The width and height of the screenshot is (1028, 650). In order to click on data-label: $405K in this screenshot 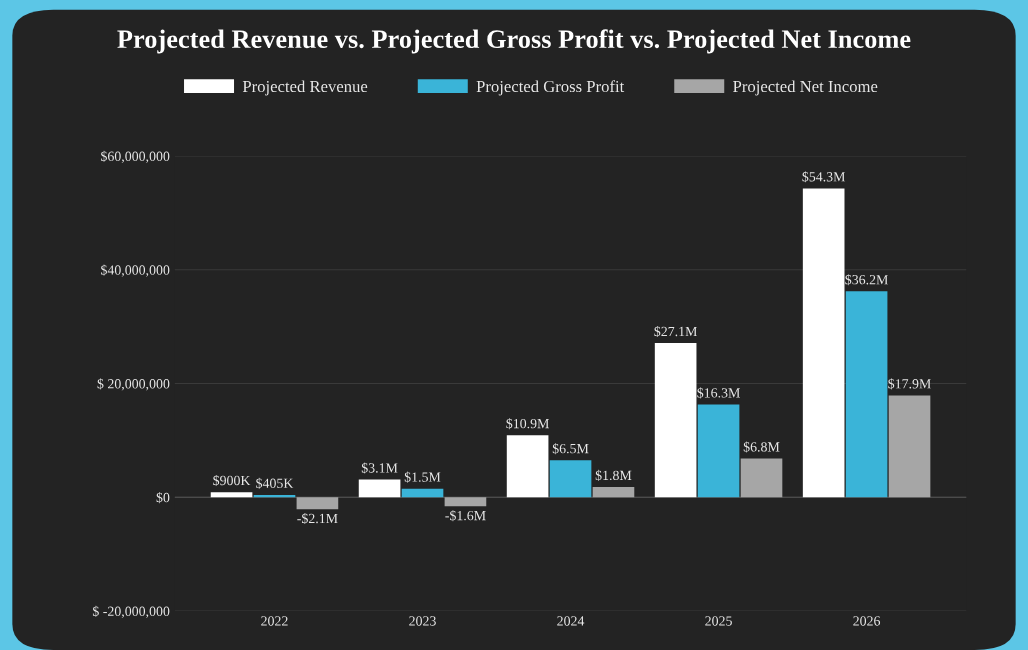, I will do `click(275, 483)`.